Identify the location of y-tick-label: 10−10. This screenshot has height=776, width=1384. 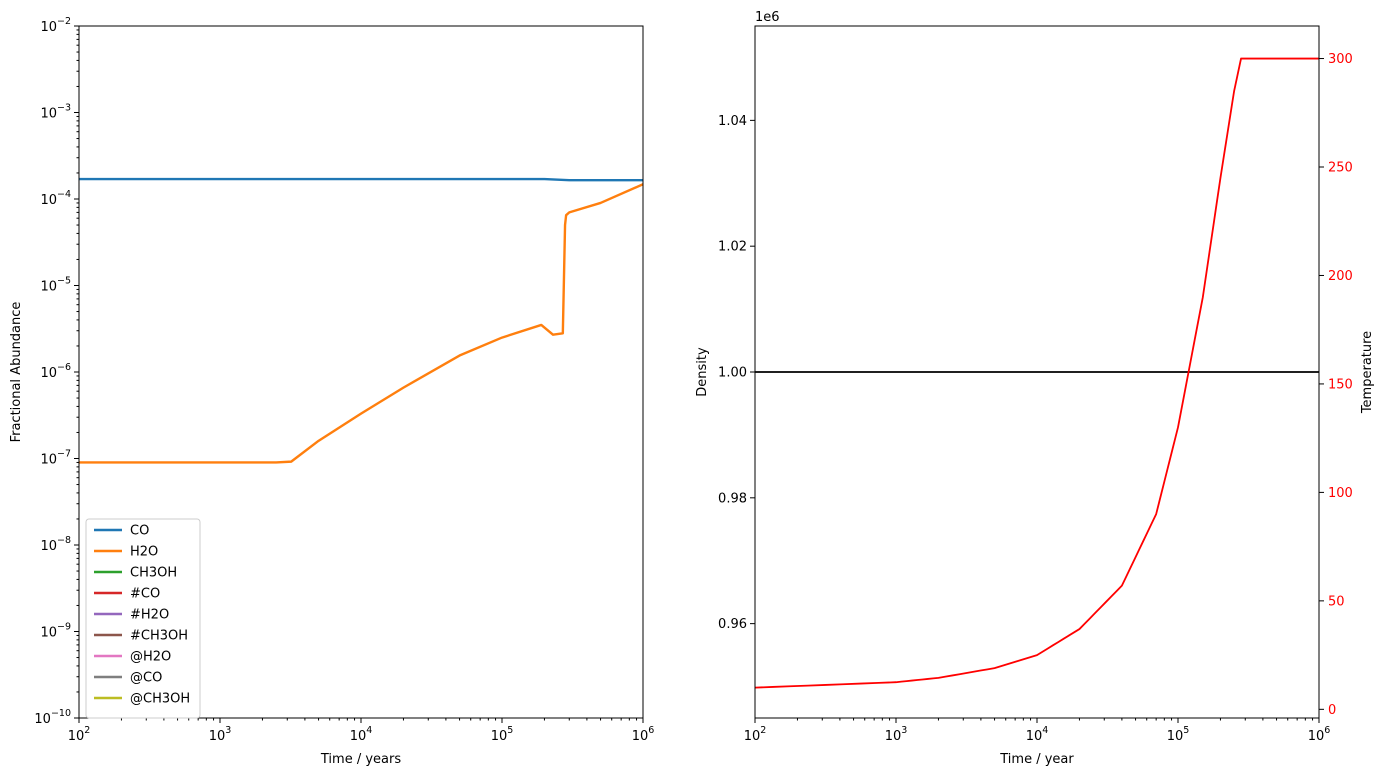
(52, 717).